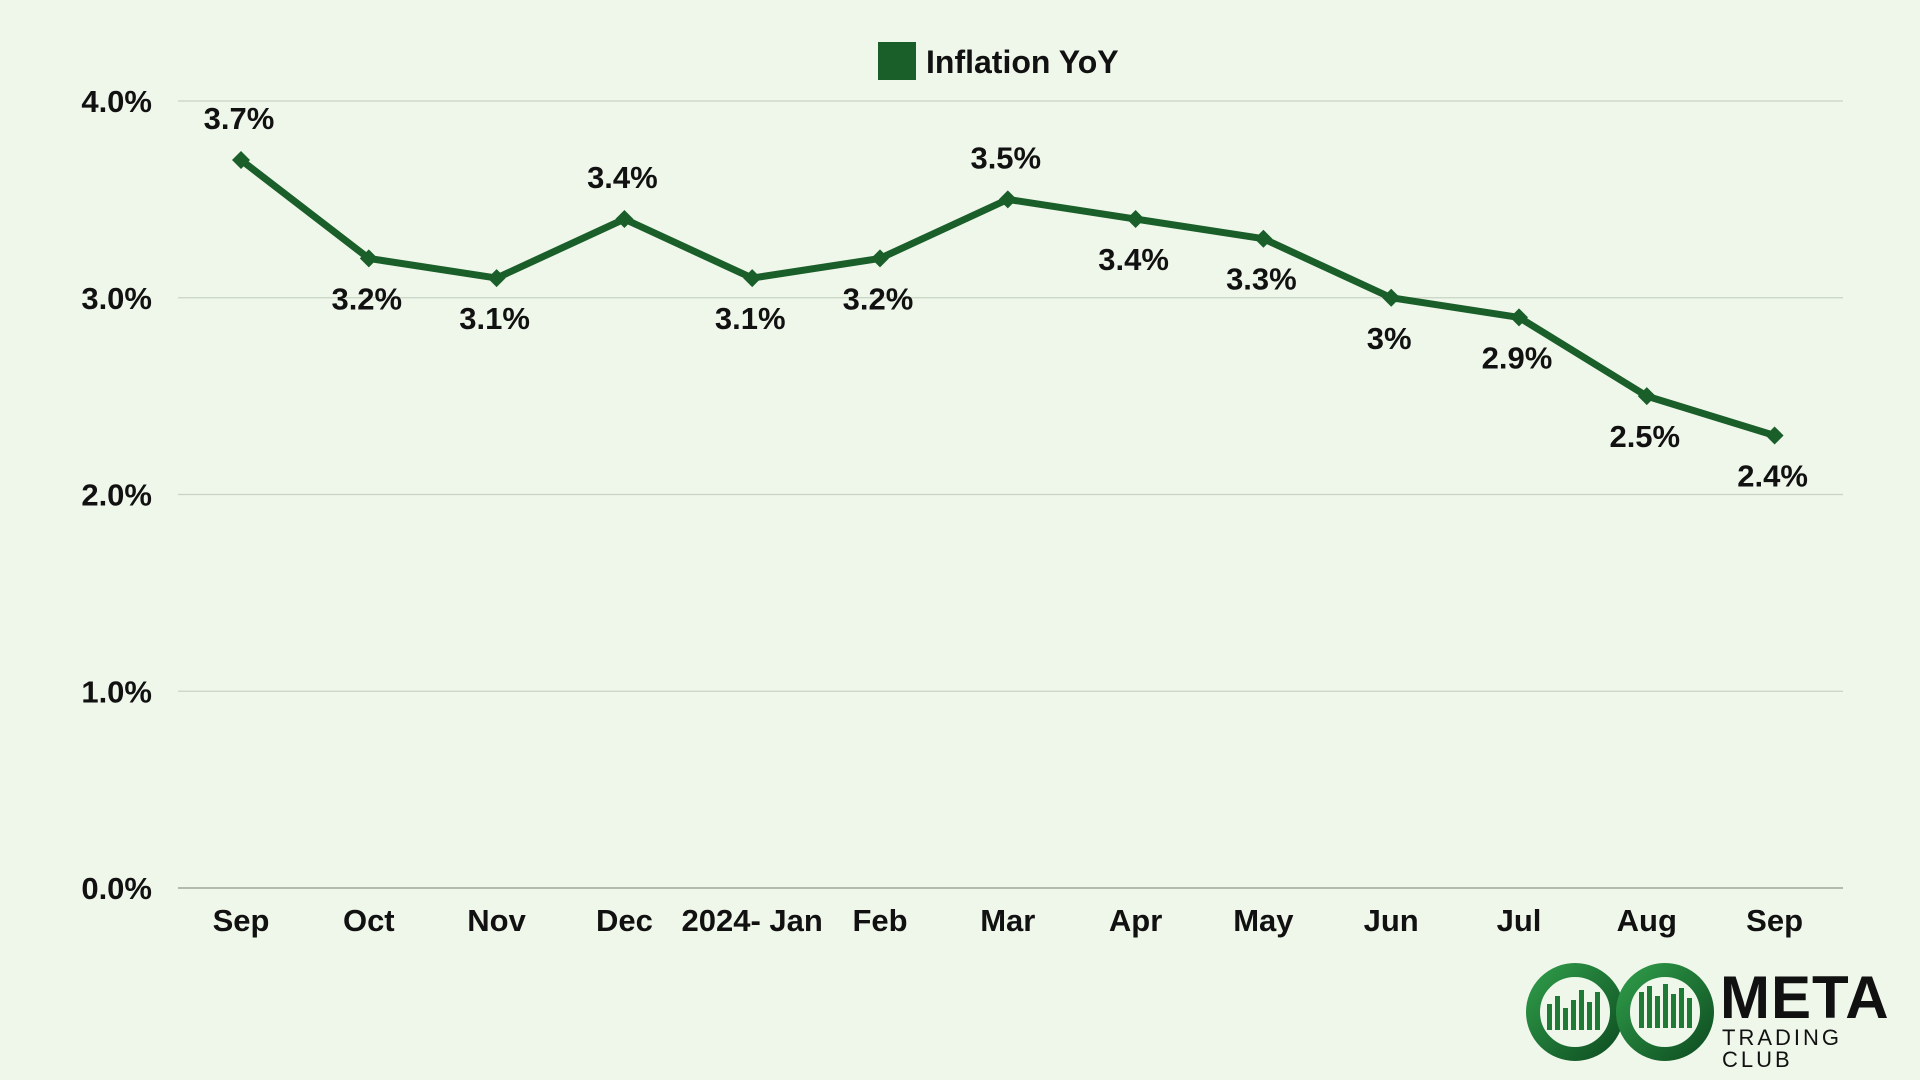 This screenshot has width=1920, height=1080. What do you see at coordinates (1517, 357) in the screenshot?
I see `data-label: 2.9%` at bounding box center [1517, 357].